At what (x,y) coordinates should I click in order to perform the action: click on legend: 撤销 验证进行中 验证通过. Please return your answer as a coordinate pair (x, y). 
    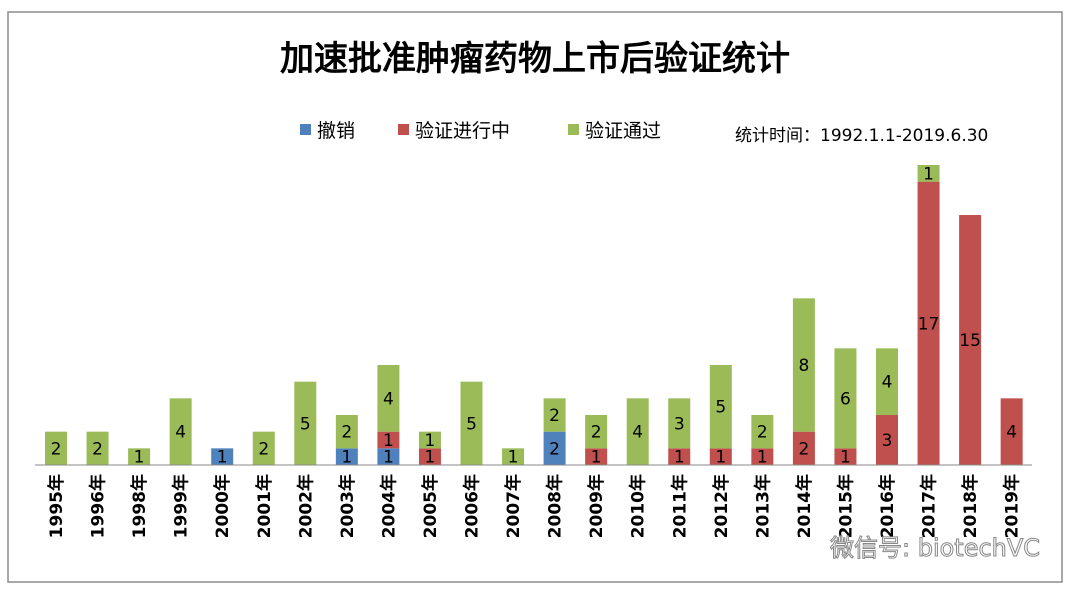
    Looking at the image, I should click on (480, 131).